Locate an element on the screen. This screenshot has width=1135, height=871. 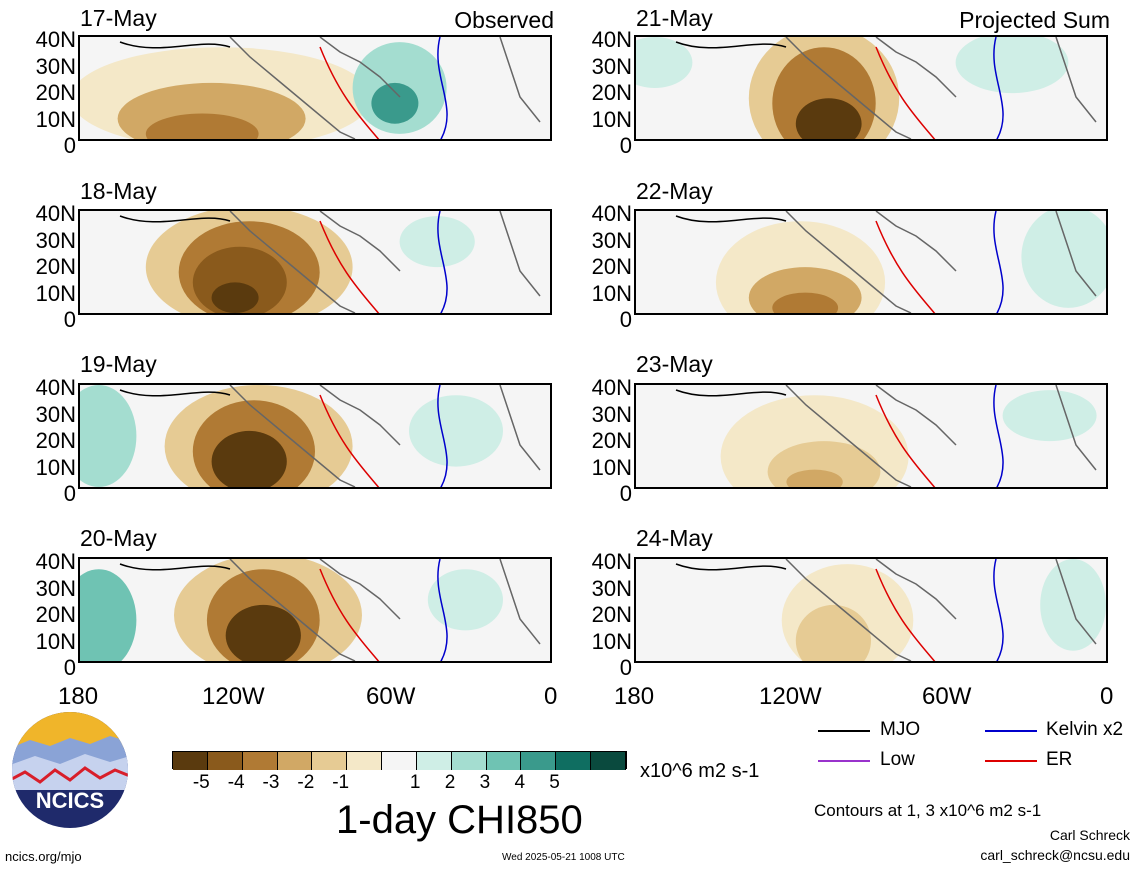
website-link: ncics.org/mjo is located at coordinates (43, 856).